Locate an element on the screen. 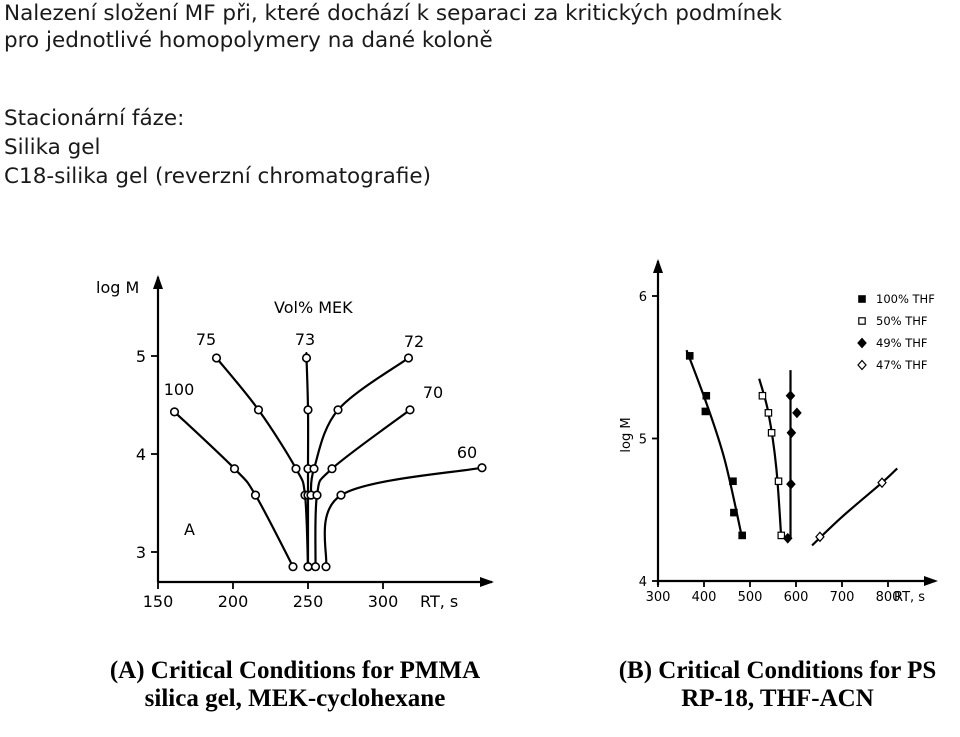 This screenshot has width=960, height=737. series-60: 60 is located at coordinates (404, 507).